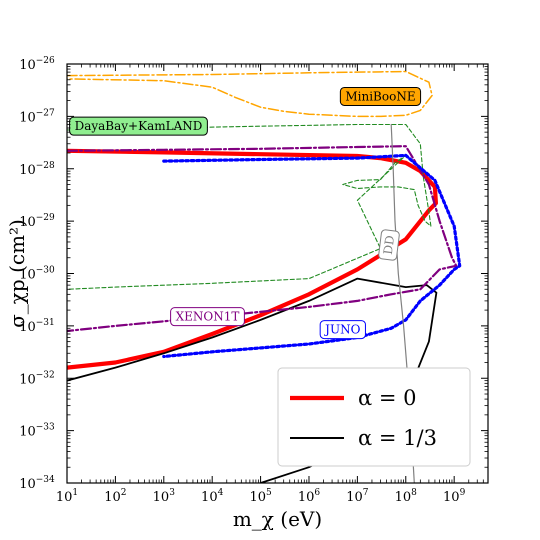 This screenshot has width=540, height=540. I want to click on region-label-xenon1t: XENON1T, so click(207, 317).